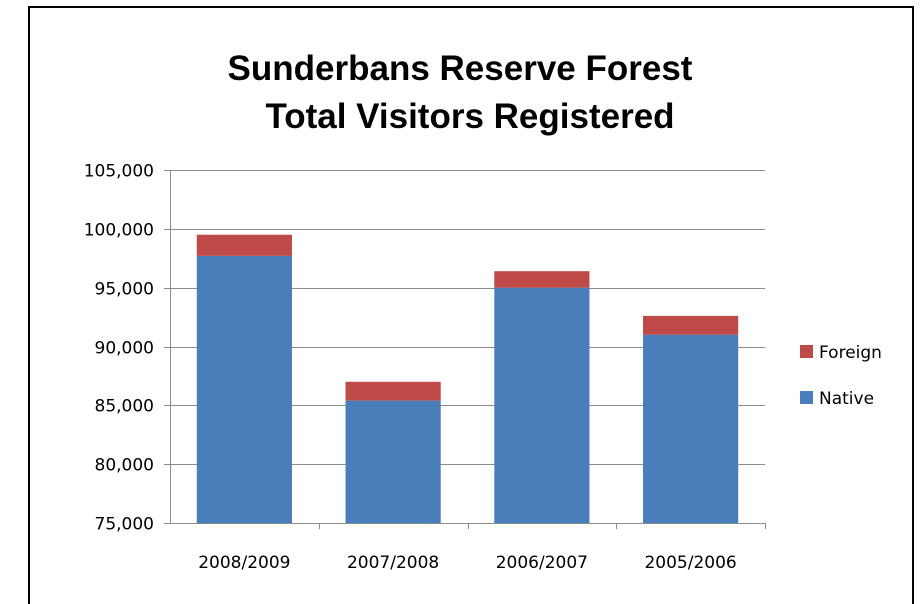 The image size is (923, 604). Describe the element at coordinates (841, 376) in the screenshot. I see `legend: Foreign Native` at that location.